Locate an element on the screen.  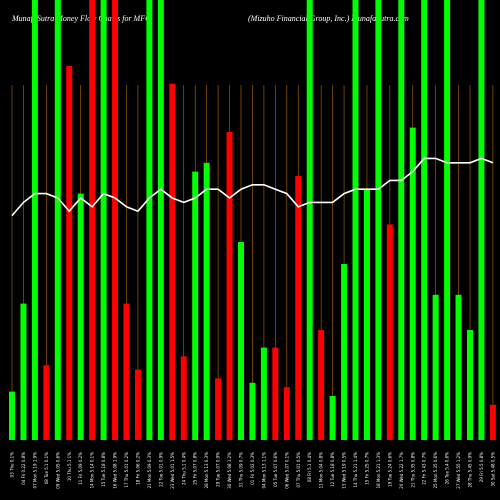
x-tick-label: 28 Thu 5.45 0.9% is located at coordinates (470, 470).